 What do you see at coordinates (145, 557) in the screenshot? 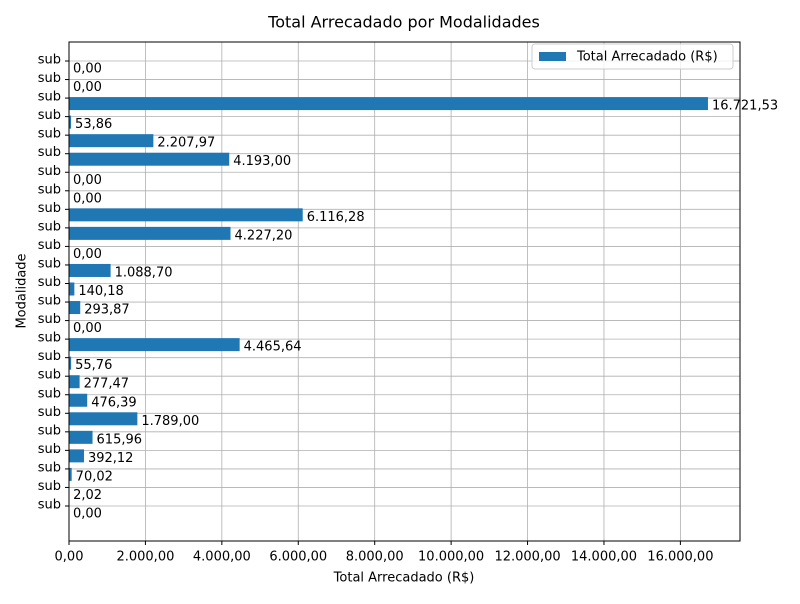
I see `x-tick-label: 2.000,00` at bounding box center [145, 557].